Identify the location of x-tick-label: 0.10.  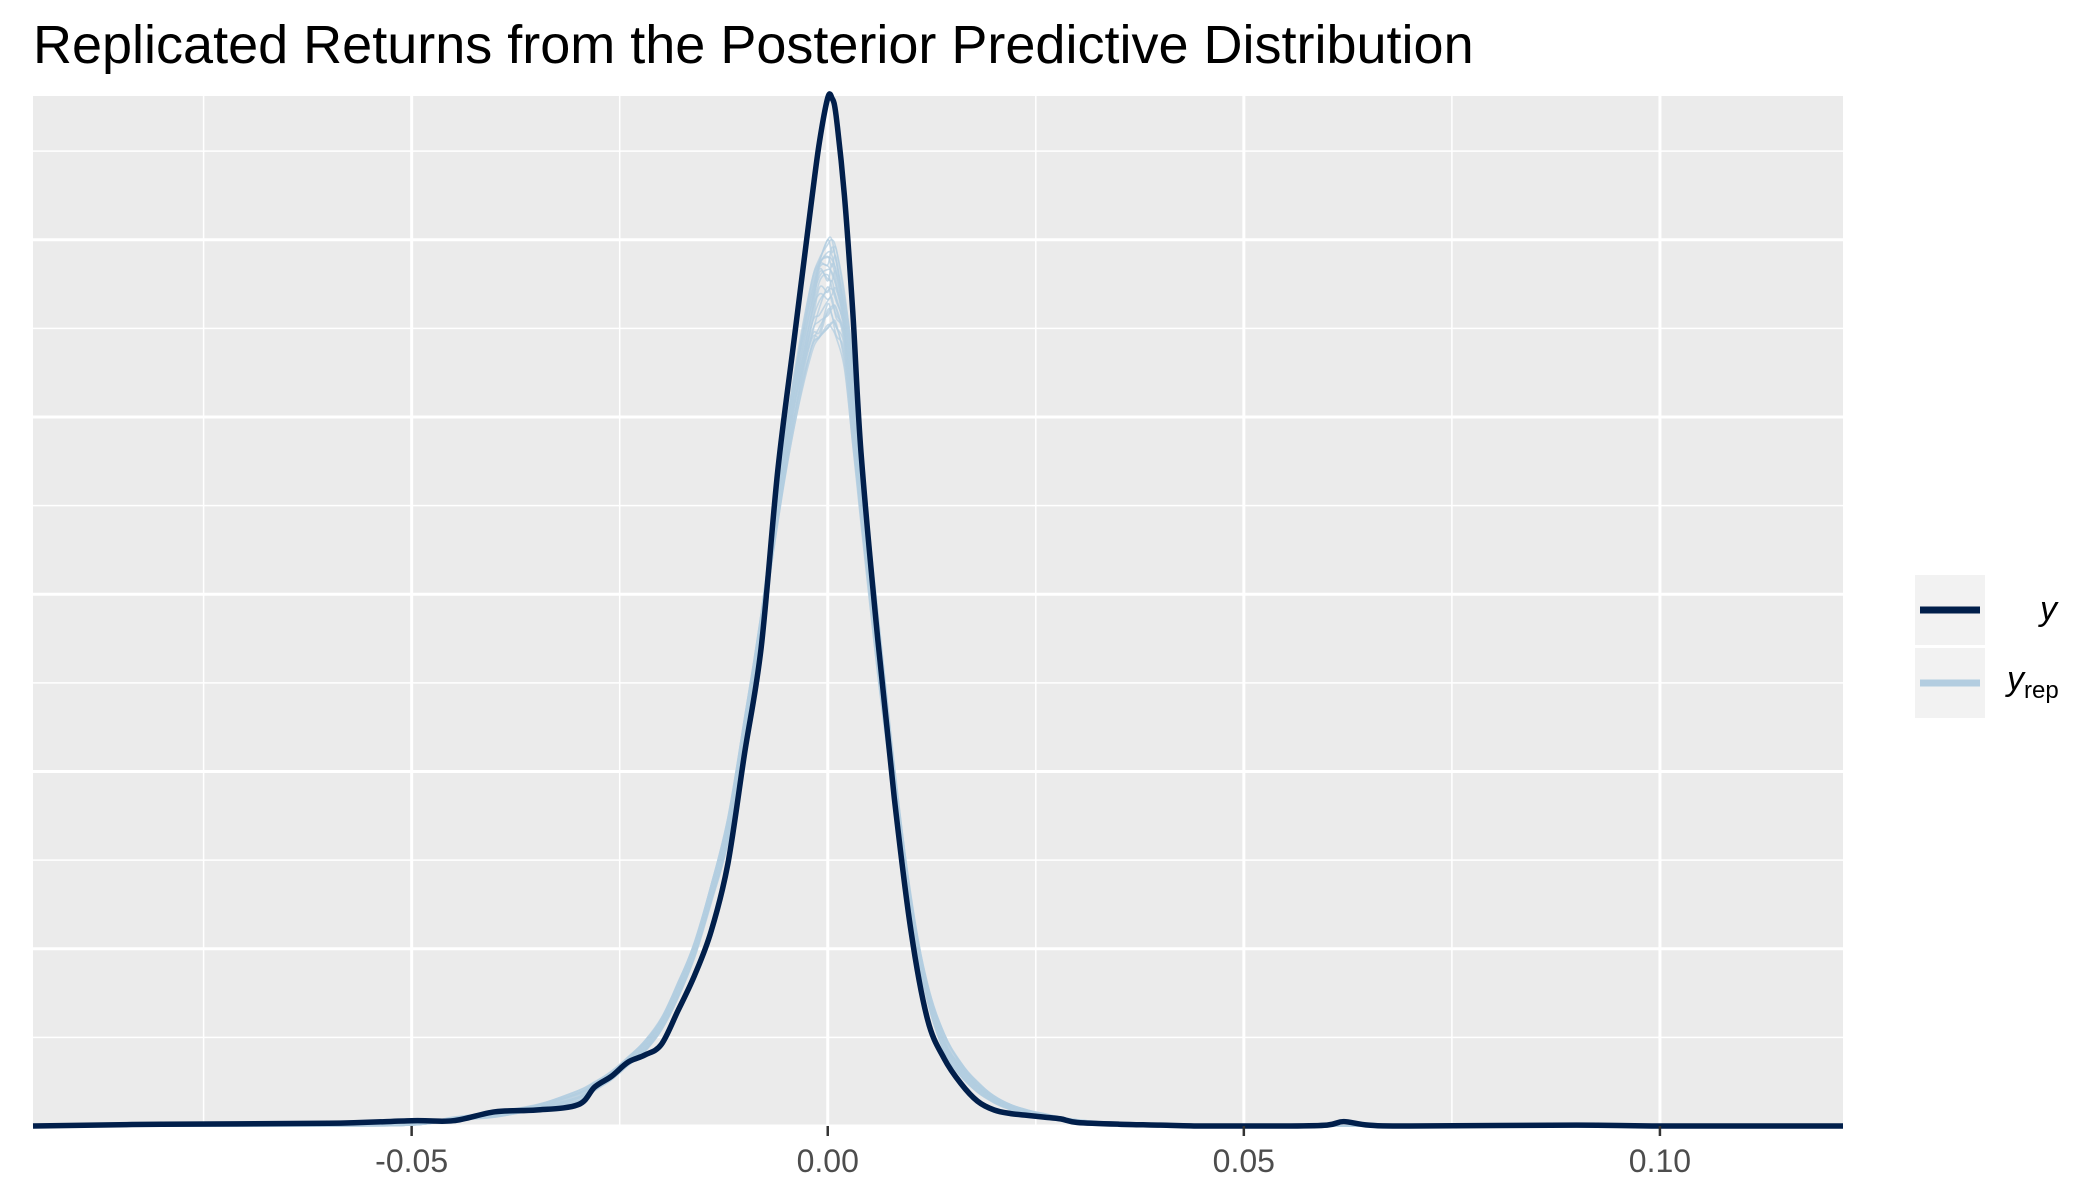
(1660, 1161).